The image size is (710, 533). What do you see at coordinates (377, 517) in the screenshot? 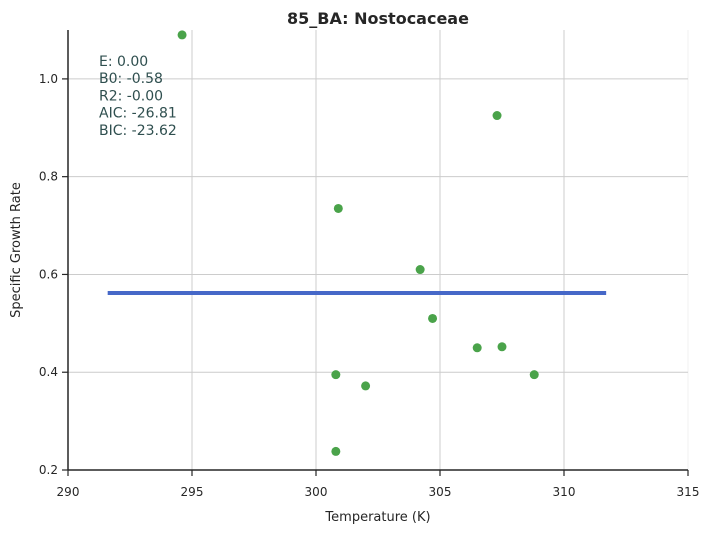
I see `x-axis-label: Temperature (K)` at bounding box center [377, 517].